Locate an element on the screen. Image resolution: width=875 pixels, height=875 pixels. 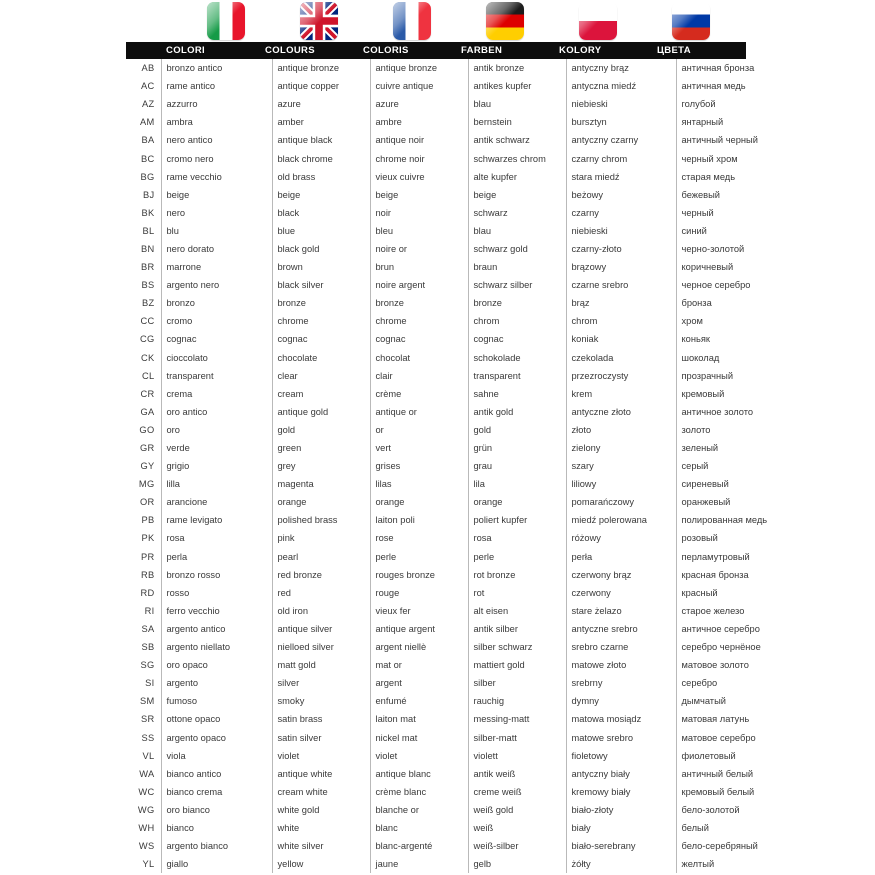
cell-english: amber is located at coordinates (320, 122).